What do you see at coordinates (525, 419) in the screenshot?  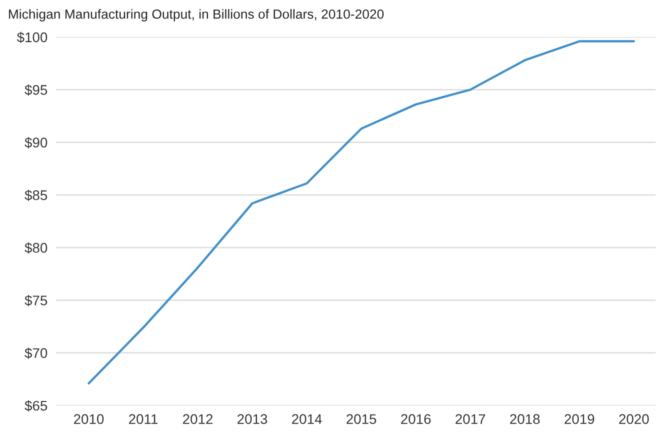 I see `x-tick-label: 2018` at bounding box center [525, 419].